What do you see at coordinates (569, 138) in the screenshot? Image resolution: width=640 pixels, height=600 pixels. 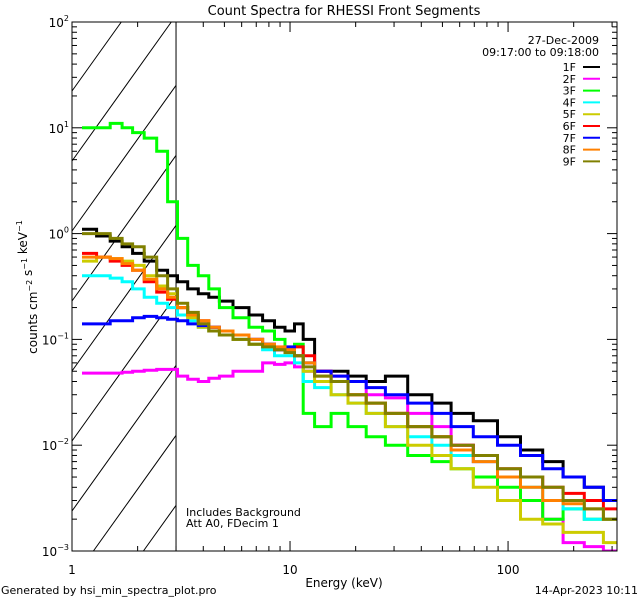 I see `legend-label-7F: 7F` at bounding box center [569, 138].